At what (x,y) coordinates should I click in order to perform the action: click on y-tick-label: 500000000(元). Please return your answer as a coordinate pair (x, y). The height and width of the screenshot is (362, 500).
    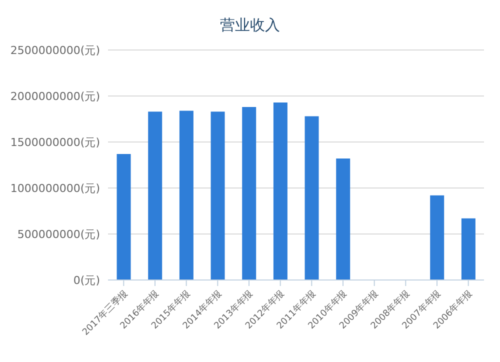
    Looking at the image, I should click on (58, 234).